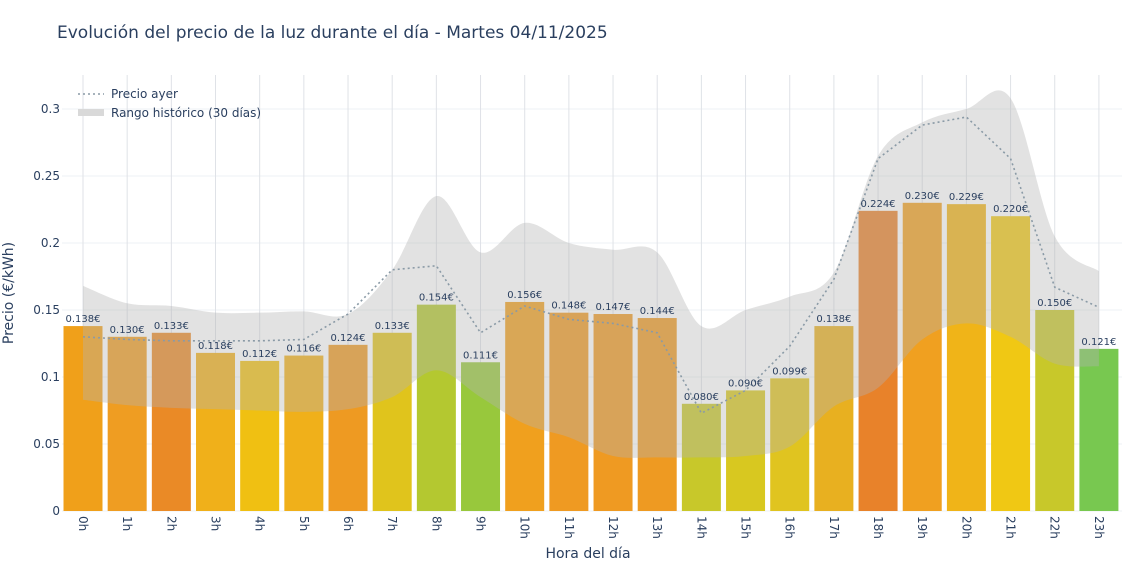 Image resolution: width=1140 pixels, height=570 pixels. Describe the element at coordinates (171, 421) in the screenshot. I see `bar-2h` at that location.